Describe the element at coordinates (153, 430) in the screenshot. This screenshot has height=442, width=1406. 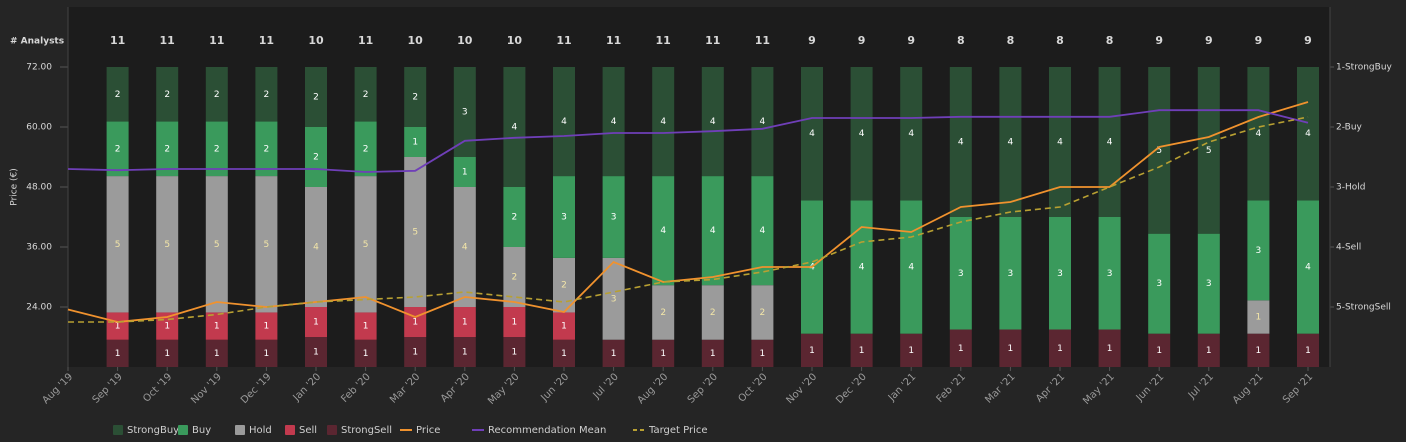
I see `legend-label: StrongBuy` at that location.